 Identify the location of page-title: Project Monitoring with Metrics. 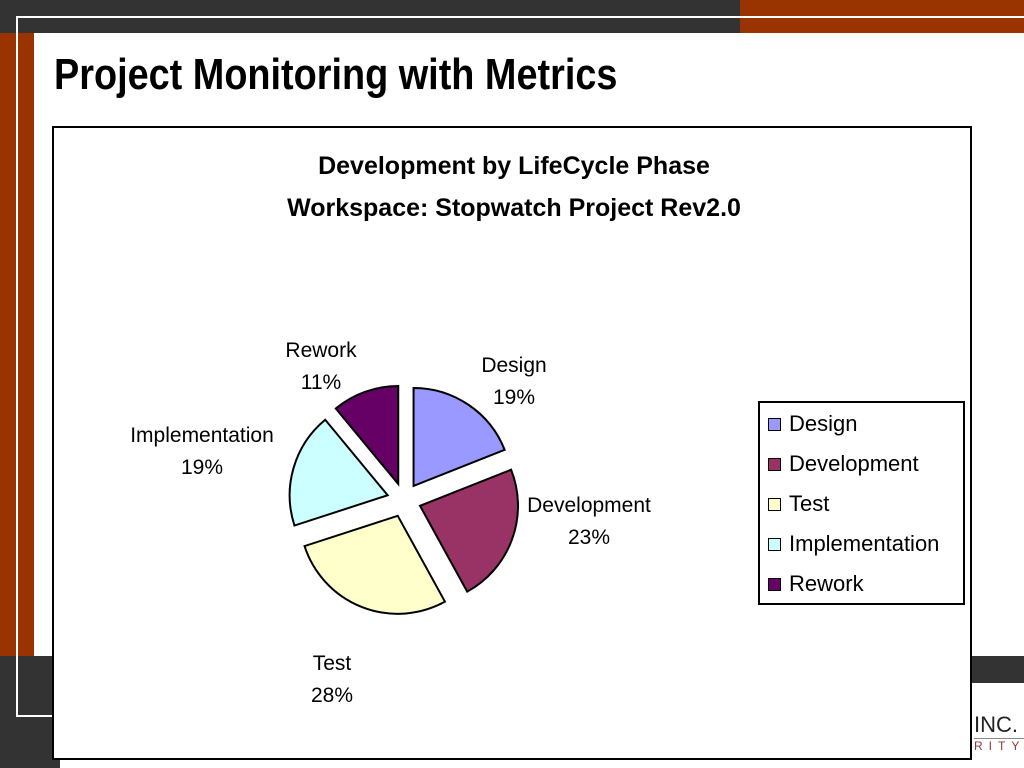
(336, 74).